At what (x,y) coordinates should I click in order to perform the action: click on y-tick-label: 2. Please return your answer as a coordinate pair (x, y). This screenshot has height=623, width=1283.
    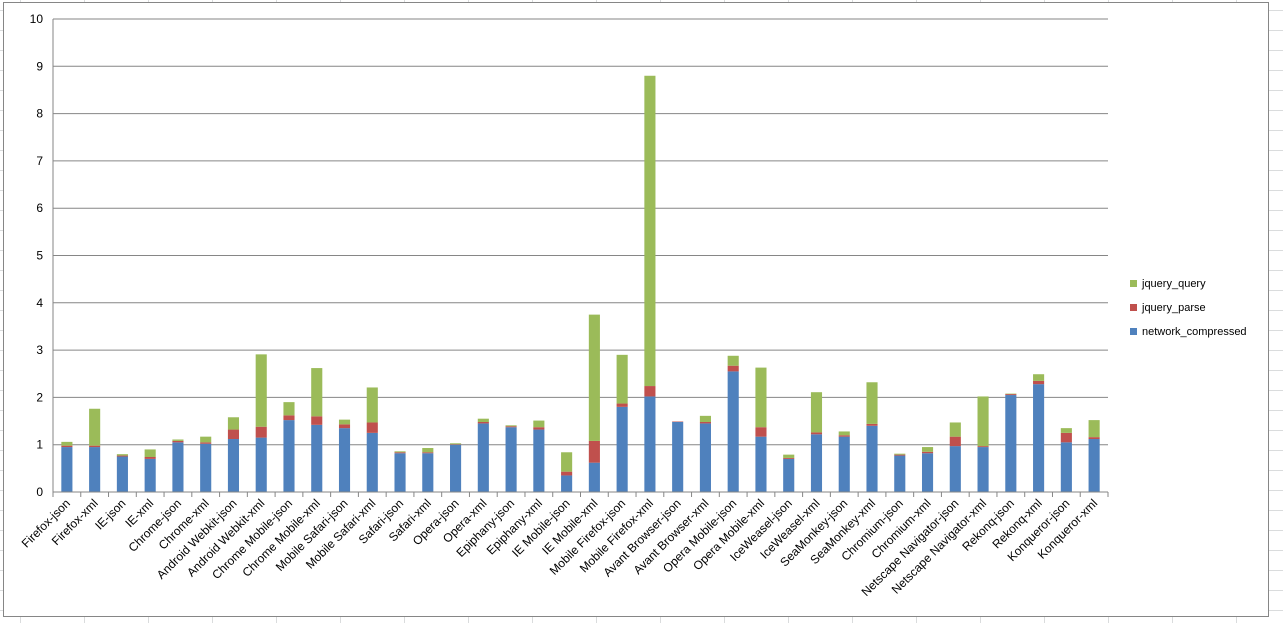
    Looking at the image, I should click on (39, 397).